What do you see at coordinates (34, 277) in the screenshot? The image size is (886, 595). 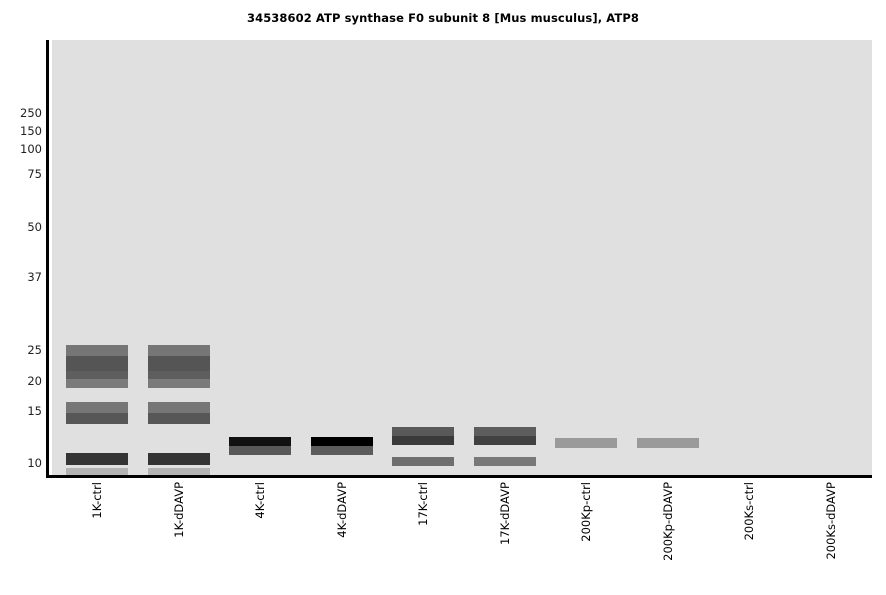 I see `y-tick-label-37: 37` at bounding box center [34, 277].